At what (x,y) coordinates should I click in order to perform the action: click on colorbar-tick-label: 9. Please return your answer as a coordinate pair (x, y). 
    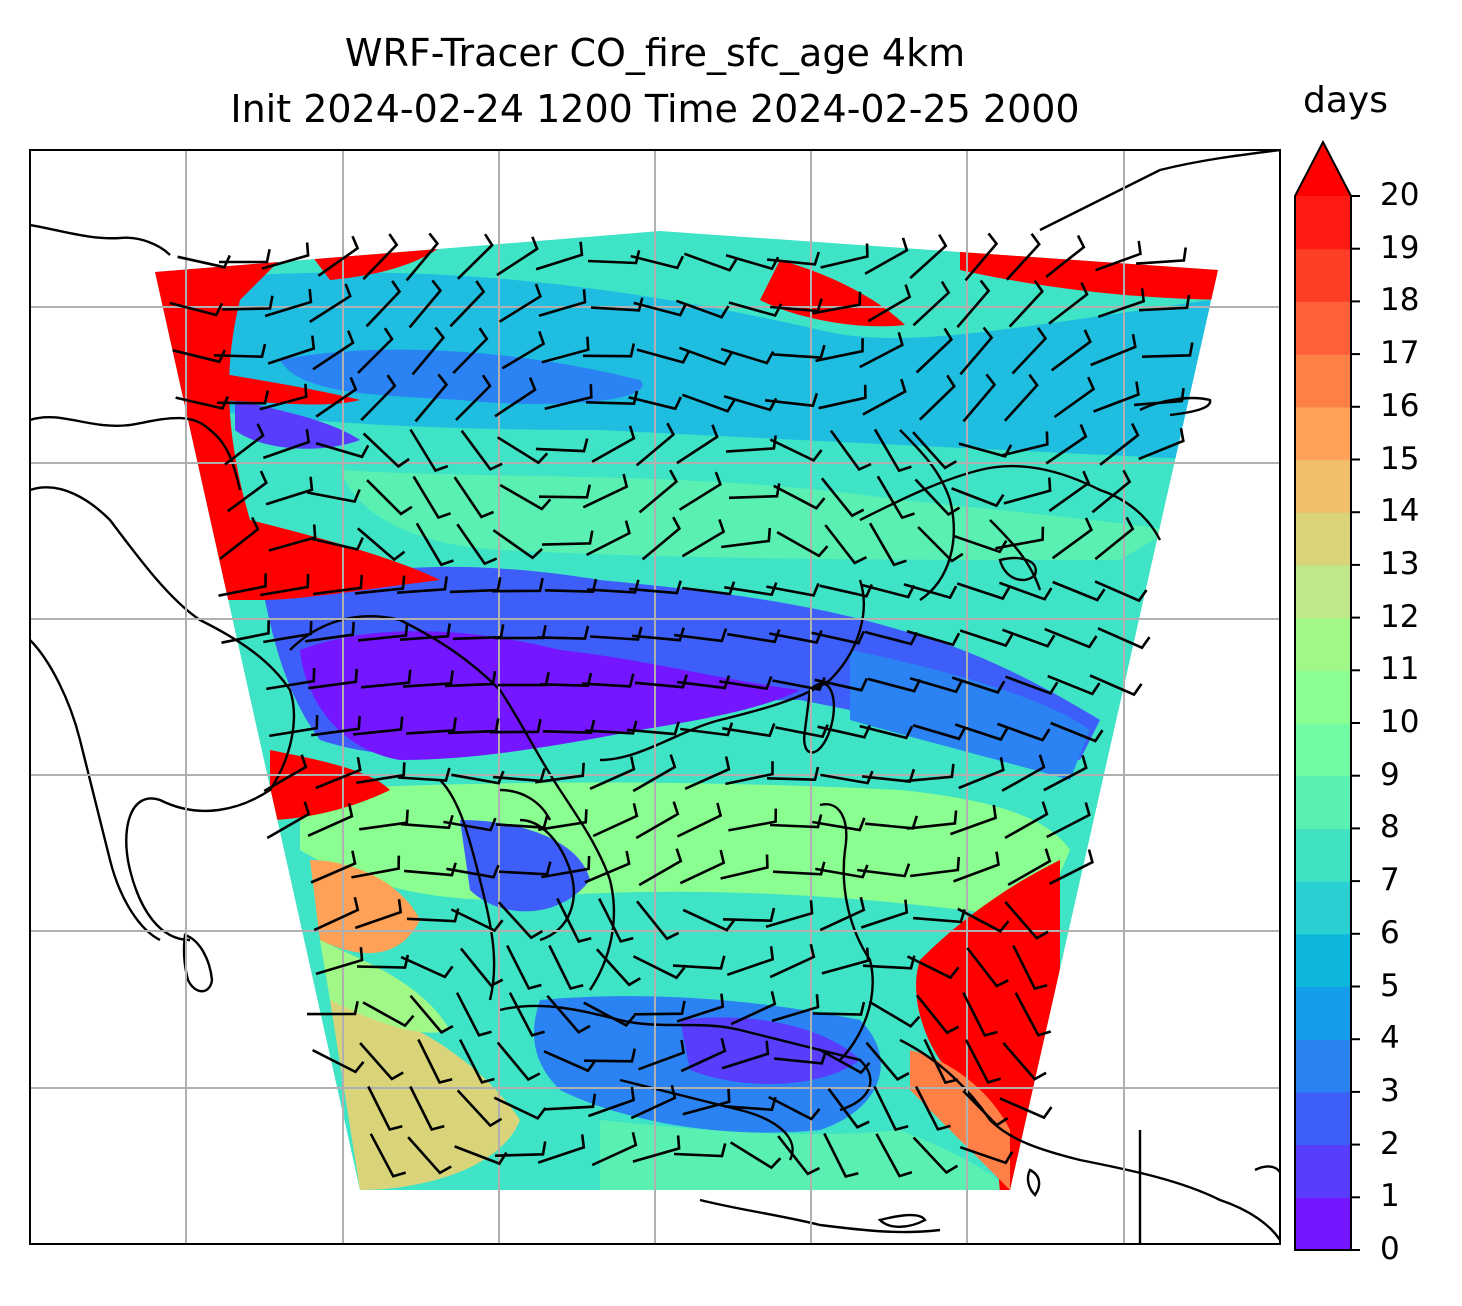
    Looking at the image, I should click on (1390, 774).